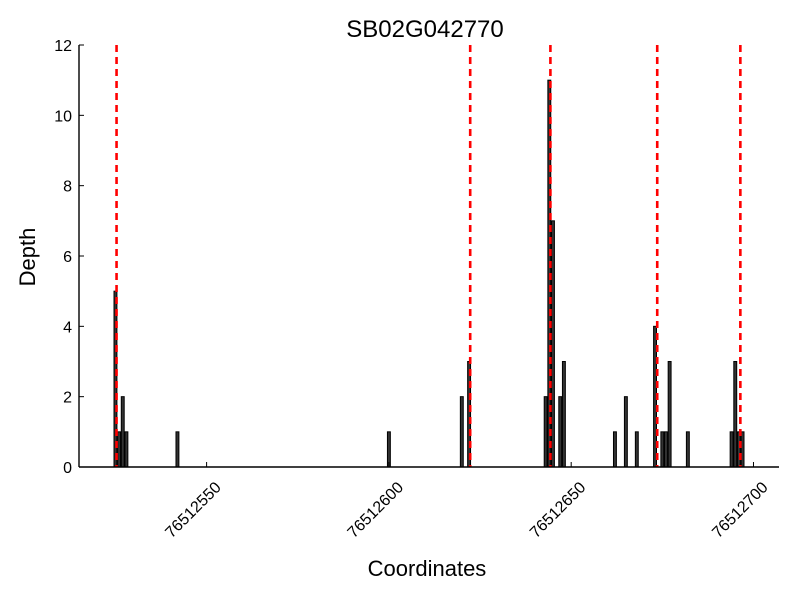 The width and height of the screenshot is (800, 600). I want to click on x-axis-label: Coordinates, so click(427, 568).